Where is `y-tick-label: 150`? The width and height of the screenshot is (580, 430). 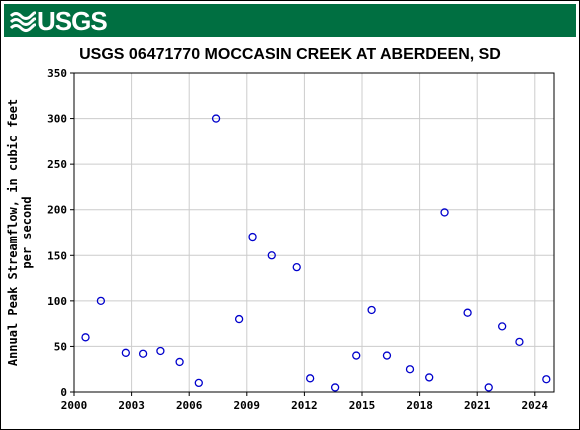 y-tick-label: 150 is located at coordinates (57, 255).